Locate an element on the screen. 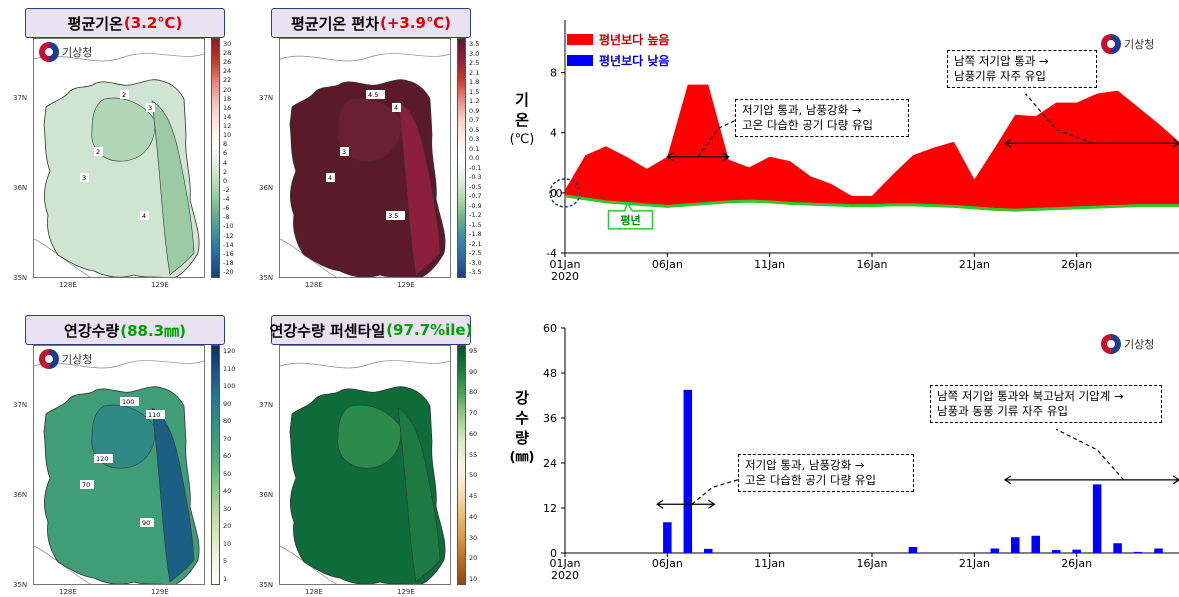  normal-label: 평년 is located at coordinates (630, 220).